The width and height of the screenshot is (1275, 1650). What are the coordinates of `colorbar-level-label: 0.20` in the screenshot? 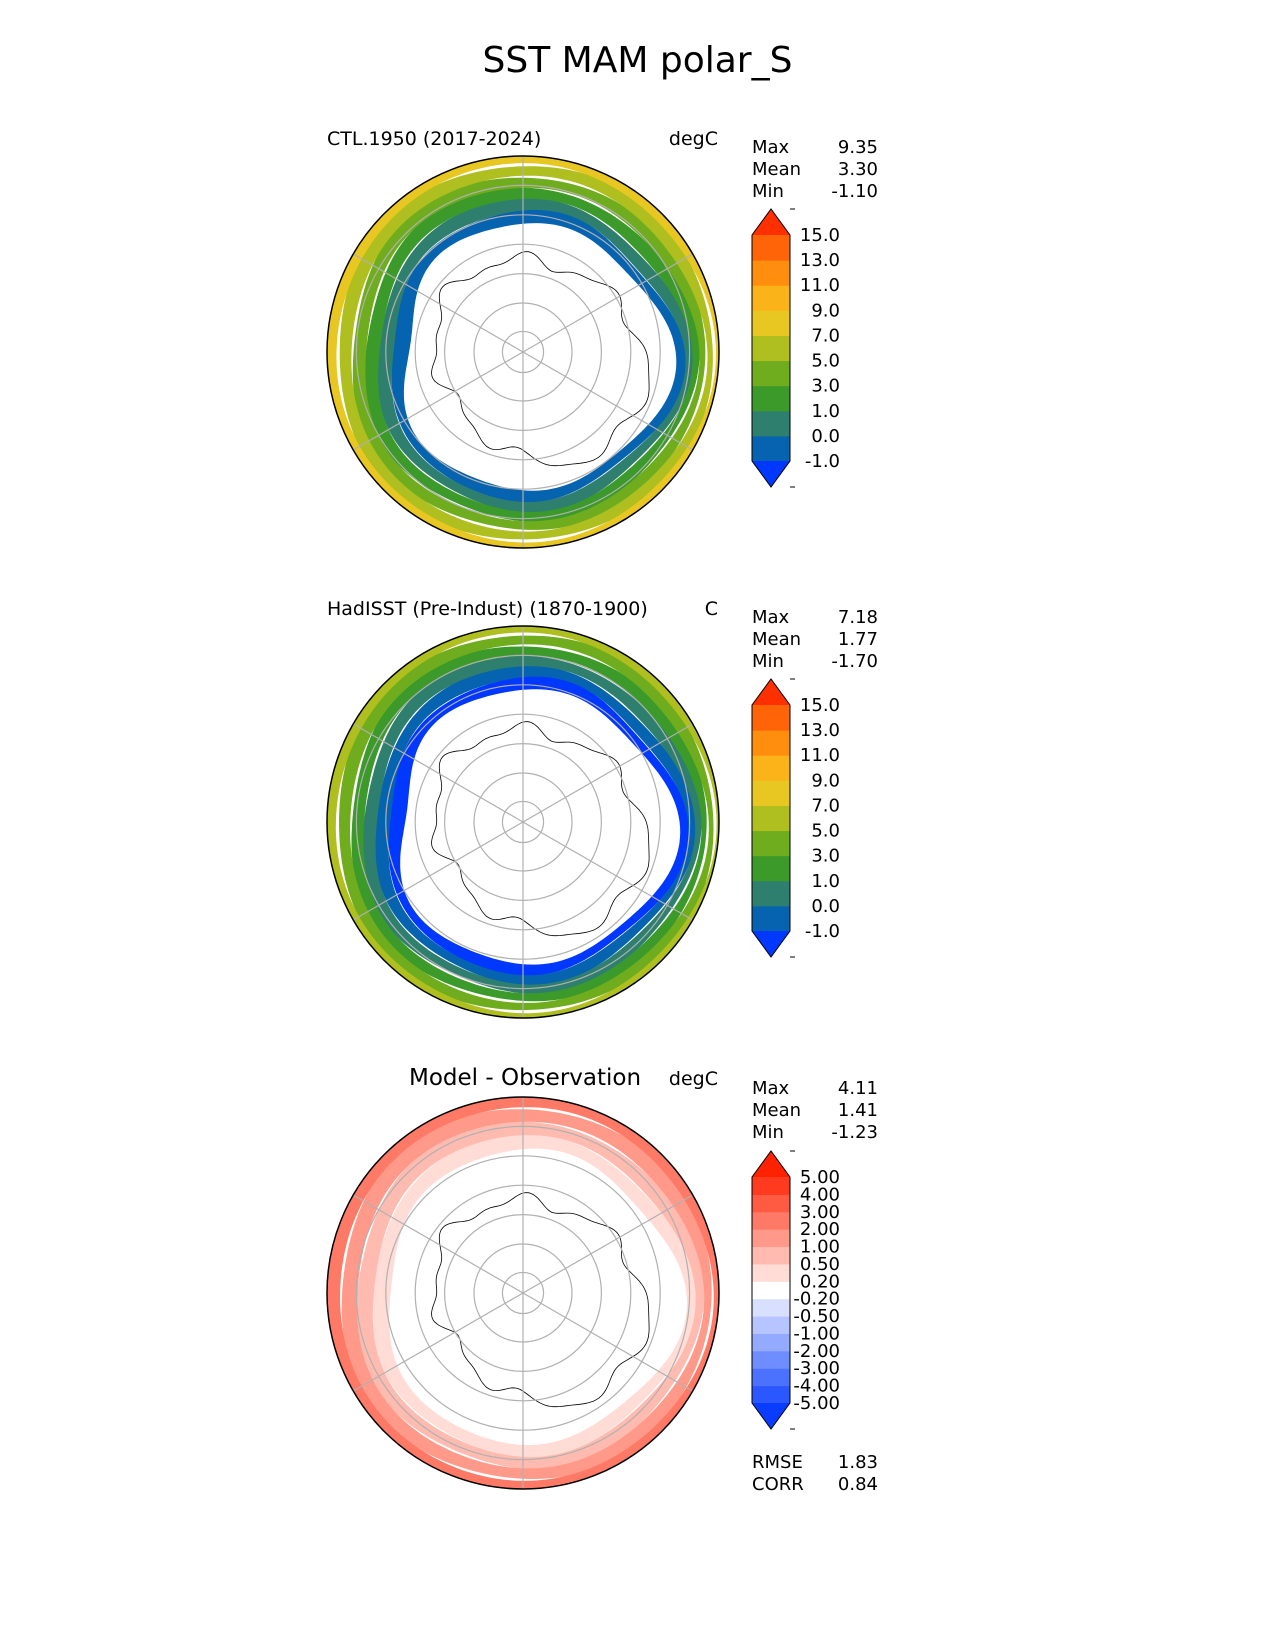 It's located at (820, 1281).